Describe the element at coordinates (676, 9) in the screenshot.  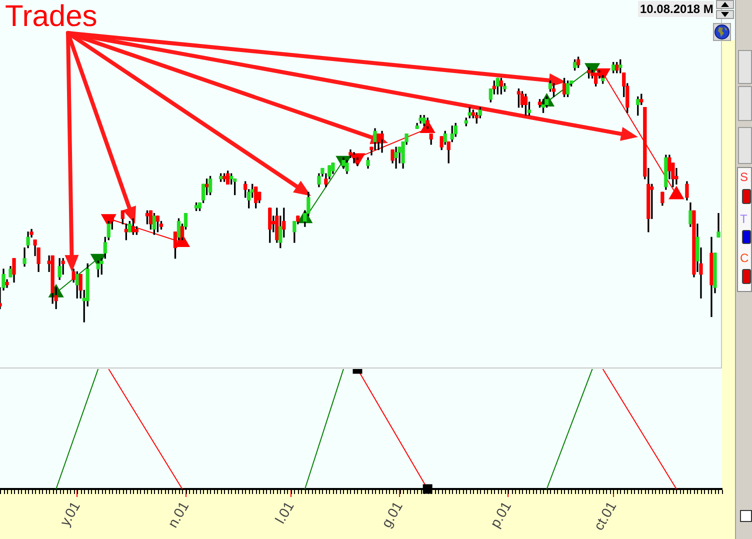
I see `date-field: 10.08.2018 M` at that location.